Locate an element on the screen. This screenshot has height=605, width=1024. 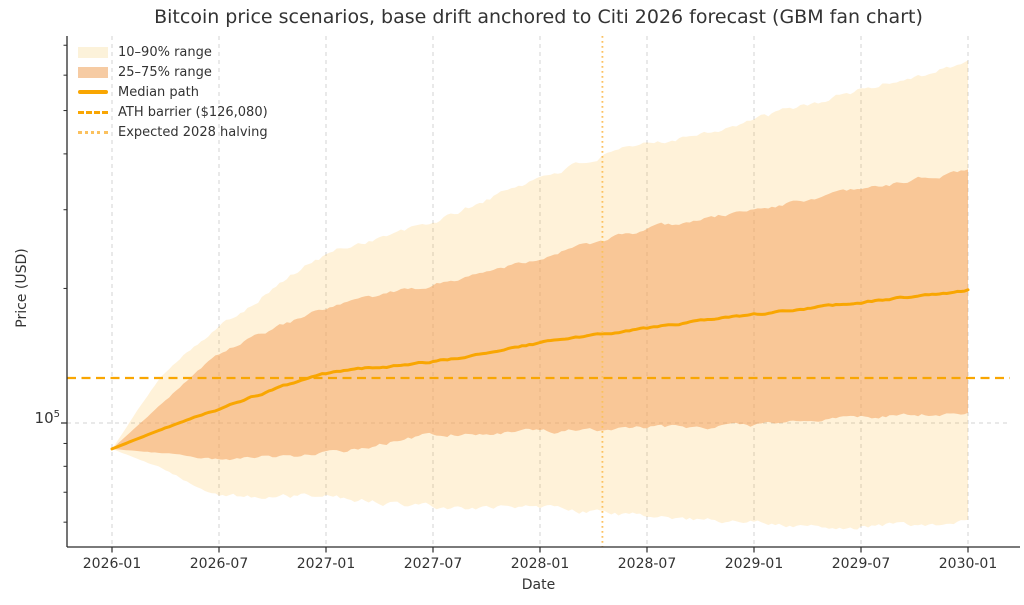
legend-item-median-path: Median path is located at coordinates (173, 92).